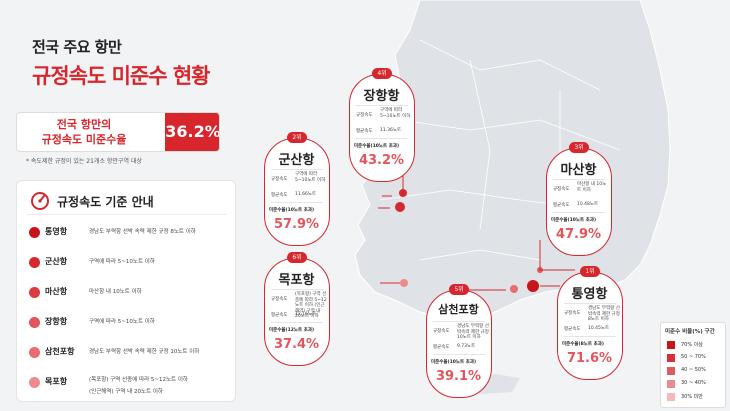 The width and height of the screenshot is (730, 411). What do you see at coordinates (589, 294) in the screenshot?
I see `port-name: 통영항` at bounding box center [589, 294].